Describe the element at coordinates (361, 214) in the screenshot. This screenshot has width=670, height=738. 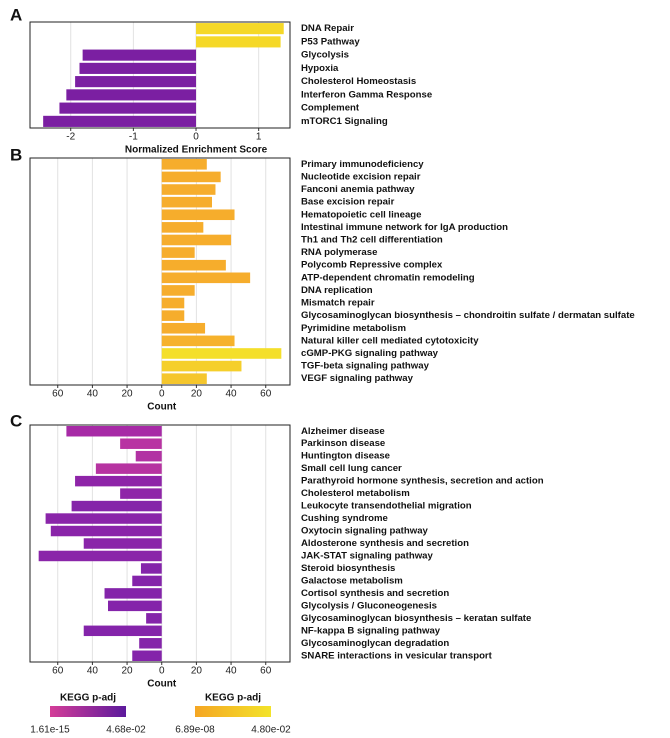
I see `category-label: Hematopoietic cell lineage` at that location.